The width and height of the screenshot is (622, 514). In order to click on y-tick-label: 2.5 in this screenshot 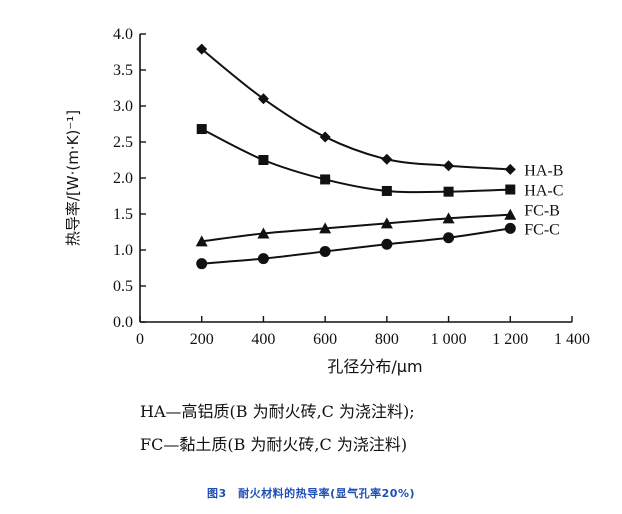, I will do `click(123, 142)`.